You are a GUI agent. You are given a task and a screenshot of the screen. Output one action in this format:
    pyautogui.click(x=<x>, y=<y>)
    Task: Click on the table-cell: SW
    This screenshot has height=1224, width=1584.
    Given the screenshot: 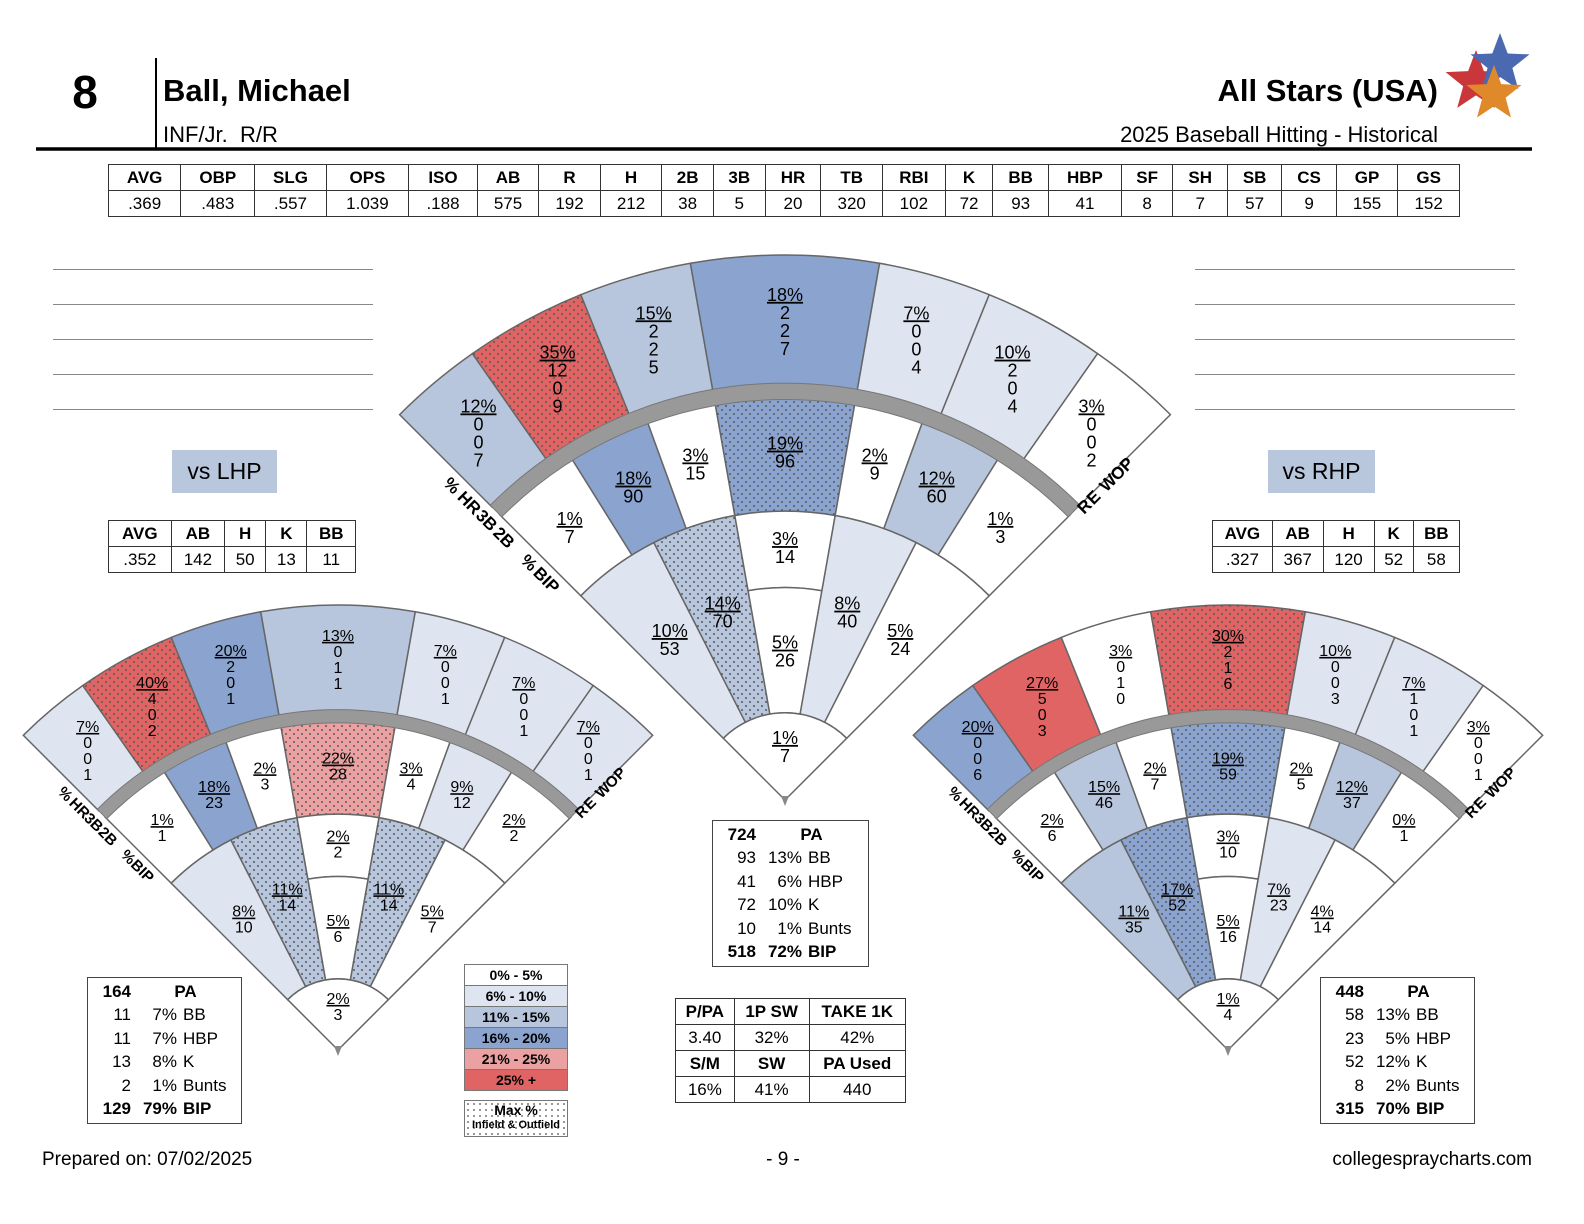 What is the action you would take?
    pyautogui.click(x=771, y=1063)
    